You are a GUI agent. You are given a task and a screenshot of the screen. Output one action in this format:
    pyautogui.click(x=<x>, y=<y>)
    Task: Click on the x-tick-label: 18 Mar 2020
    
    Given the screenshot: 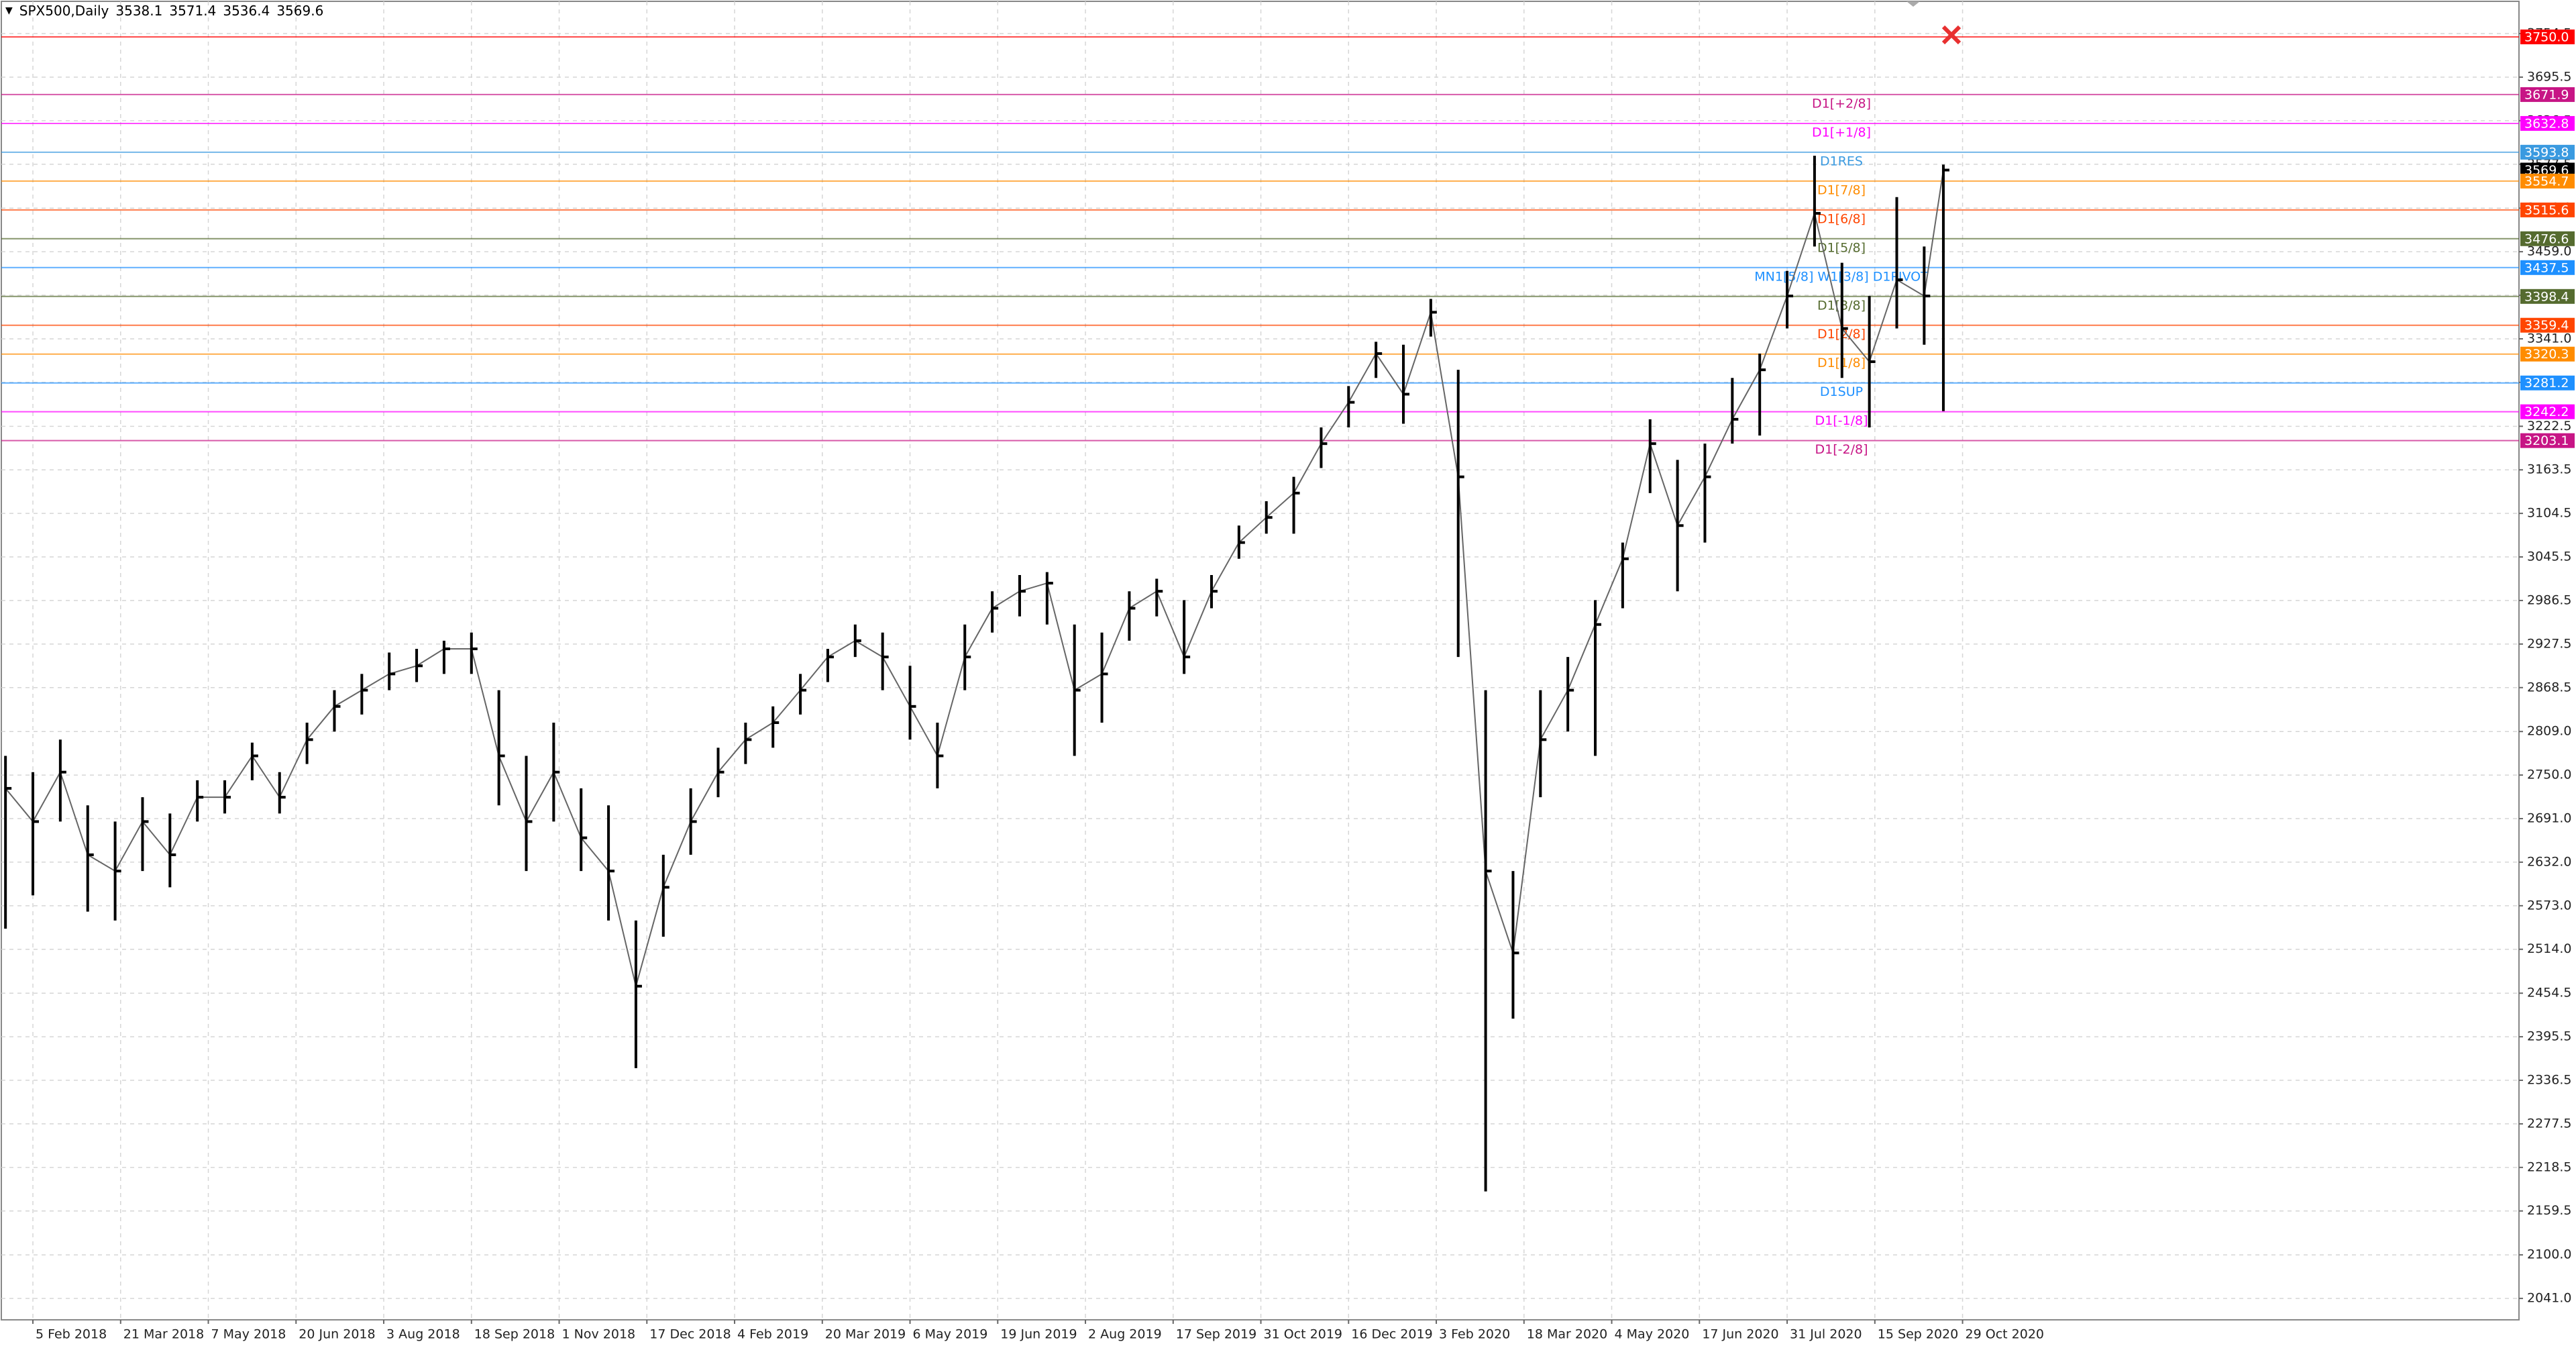 What is the action you would take?
    pyautogui.click(x=1567, y=1334)
    